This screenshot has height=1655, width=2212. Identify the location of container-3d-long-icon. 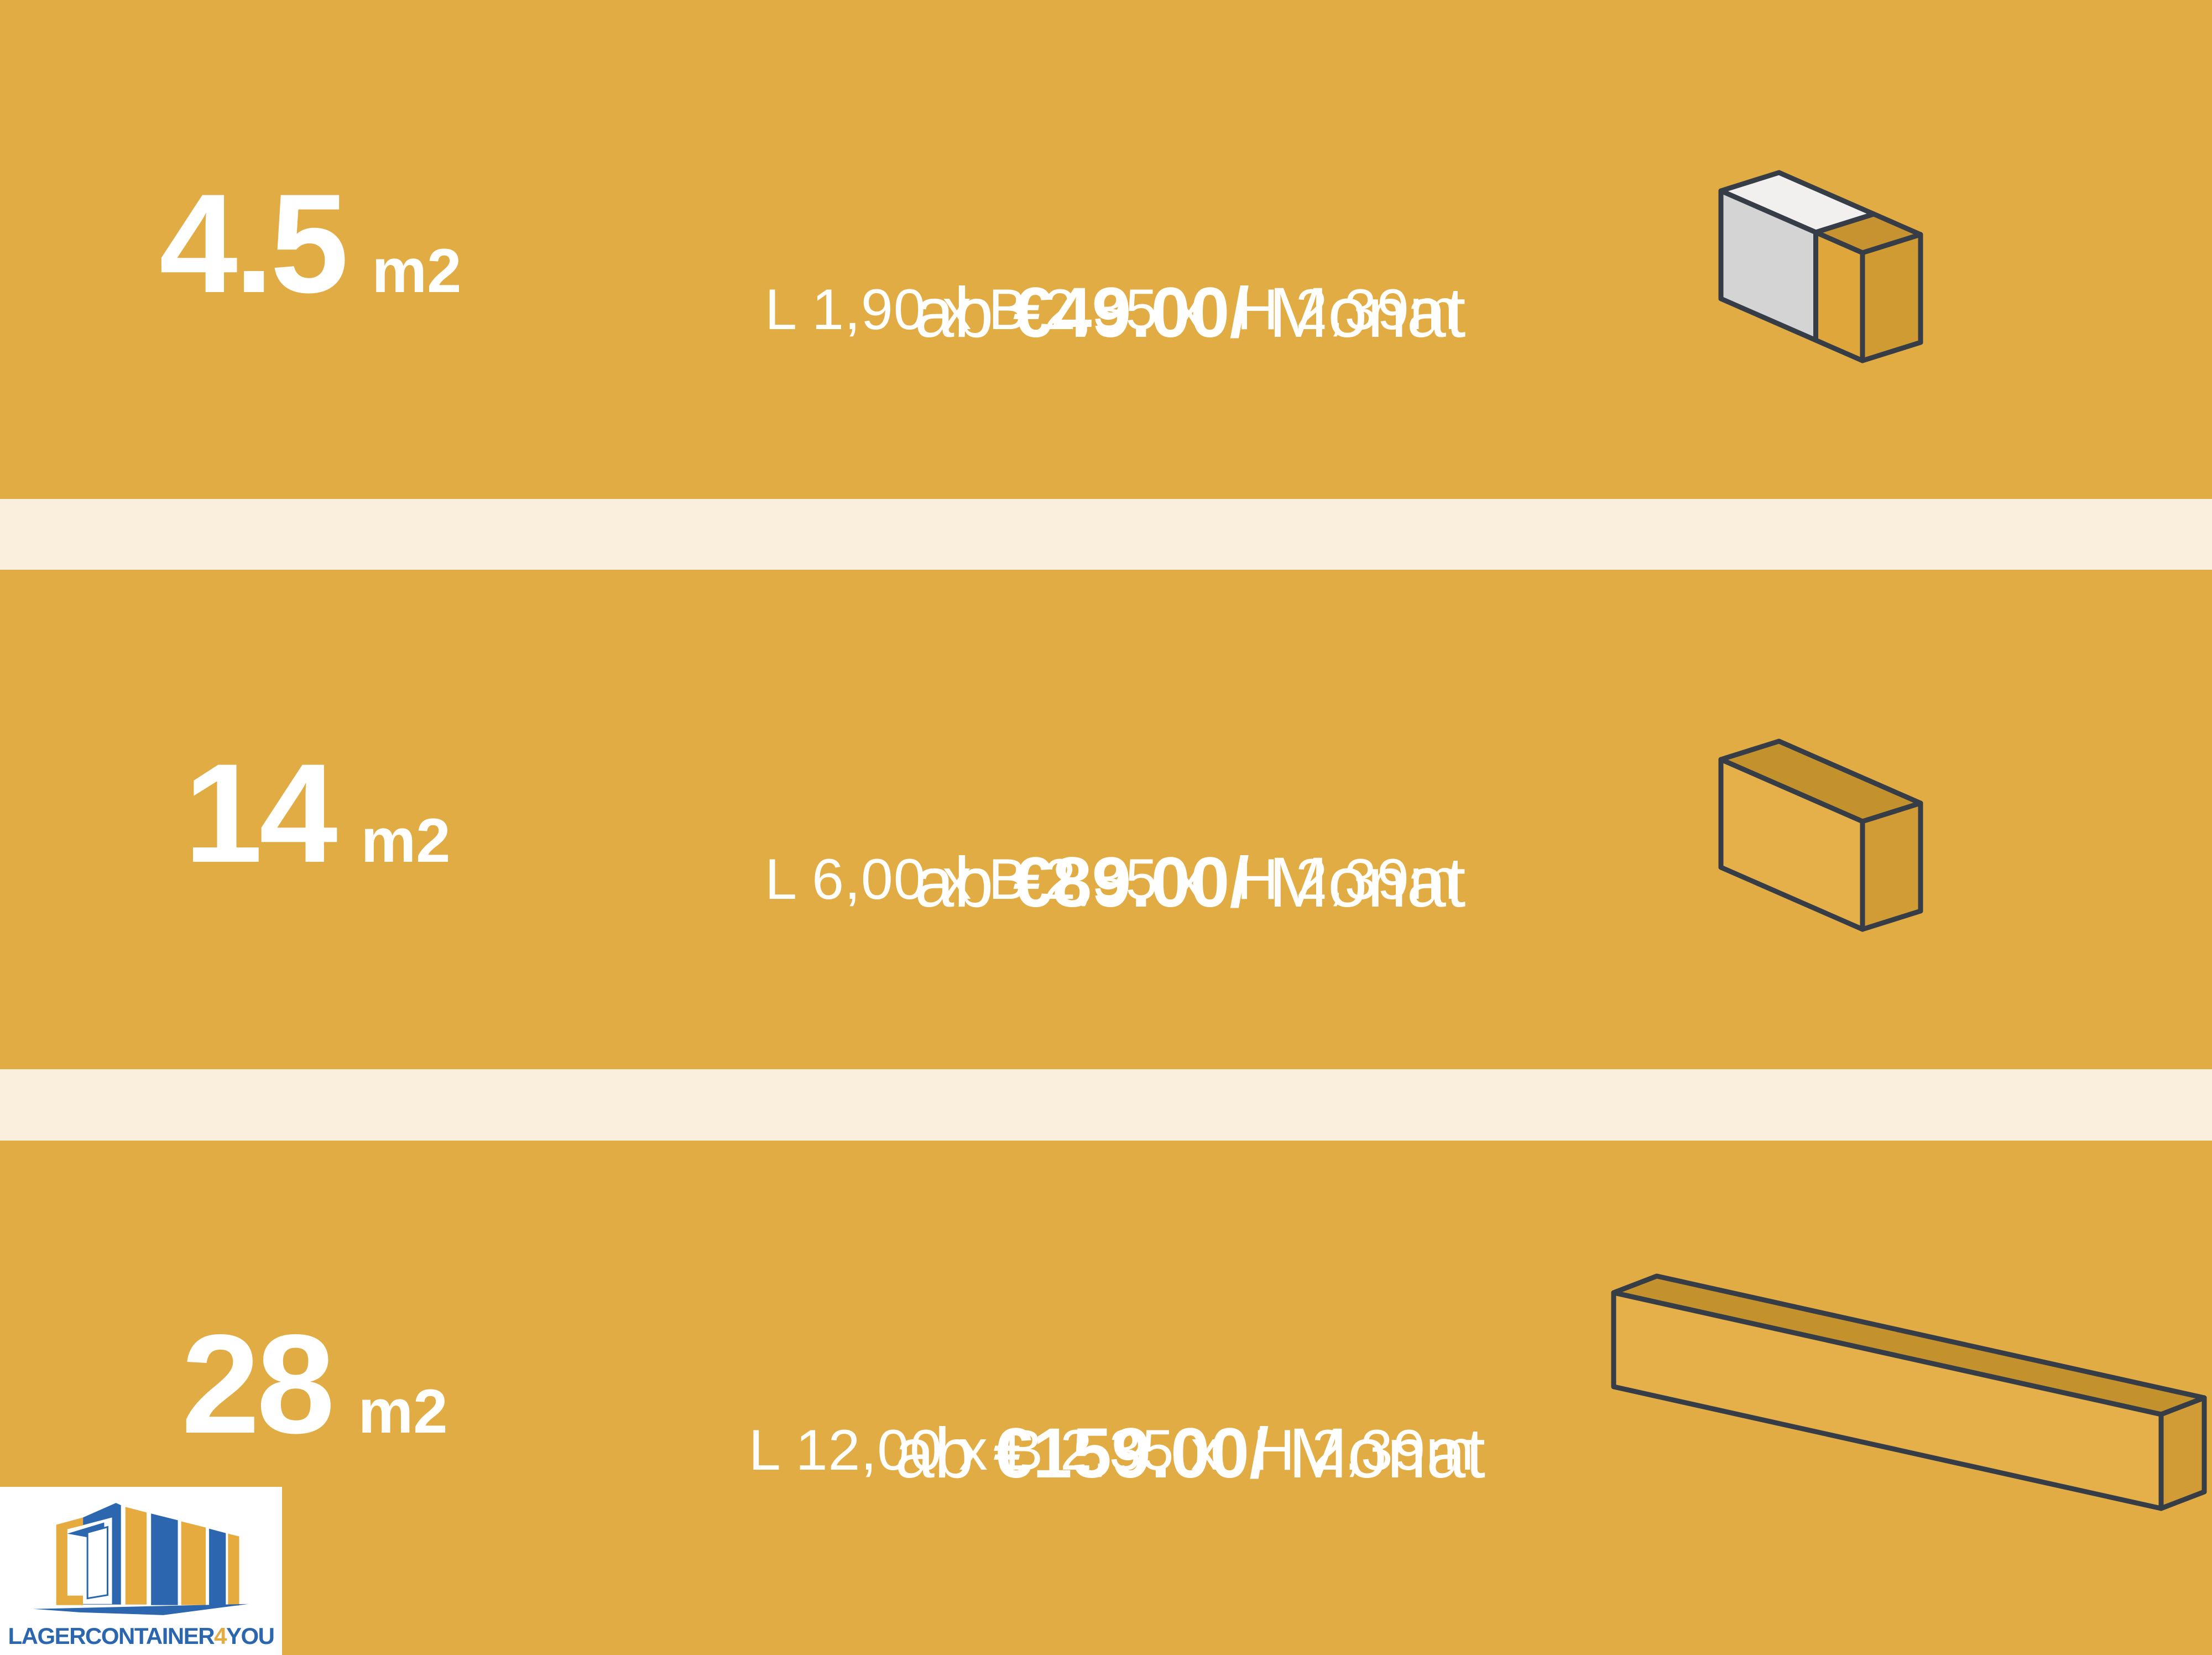
(1909, 1392).